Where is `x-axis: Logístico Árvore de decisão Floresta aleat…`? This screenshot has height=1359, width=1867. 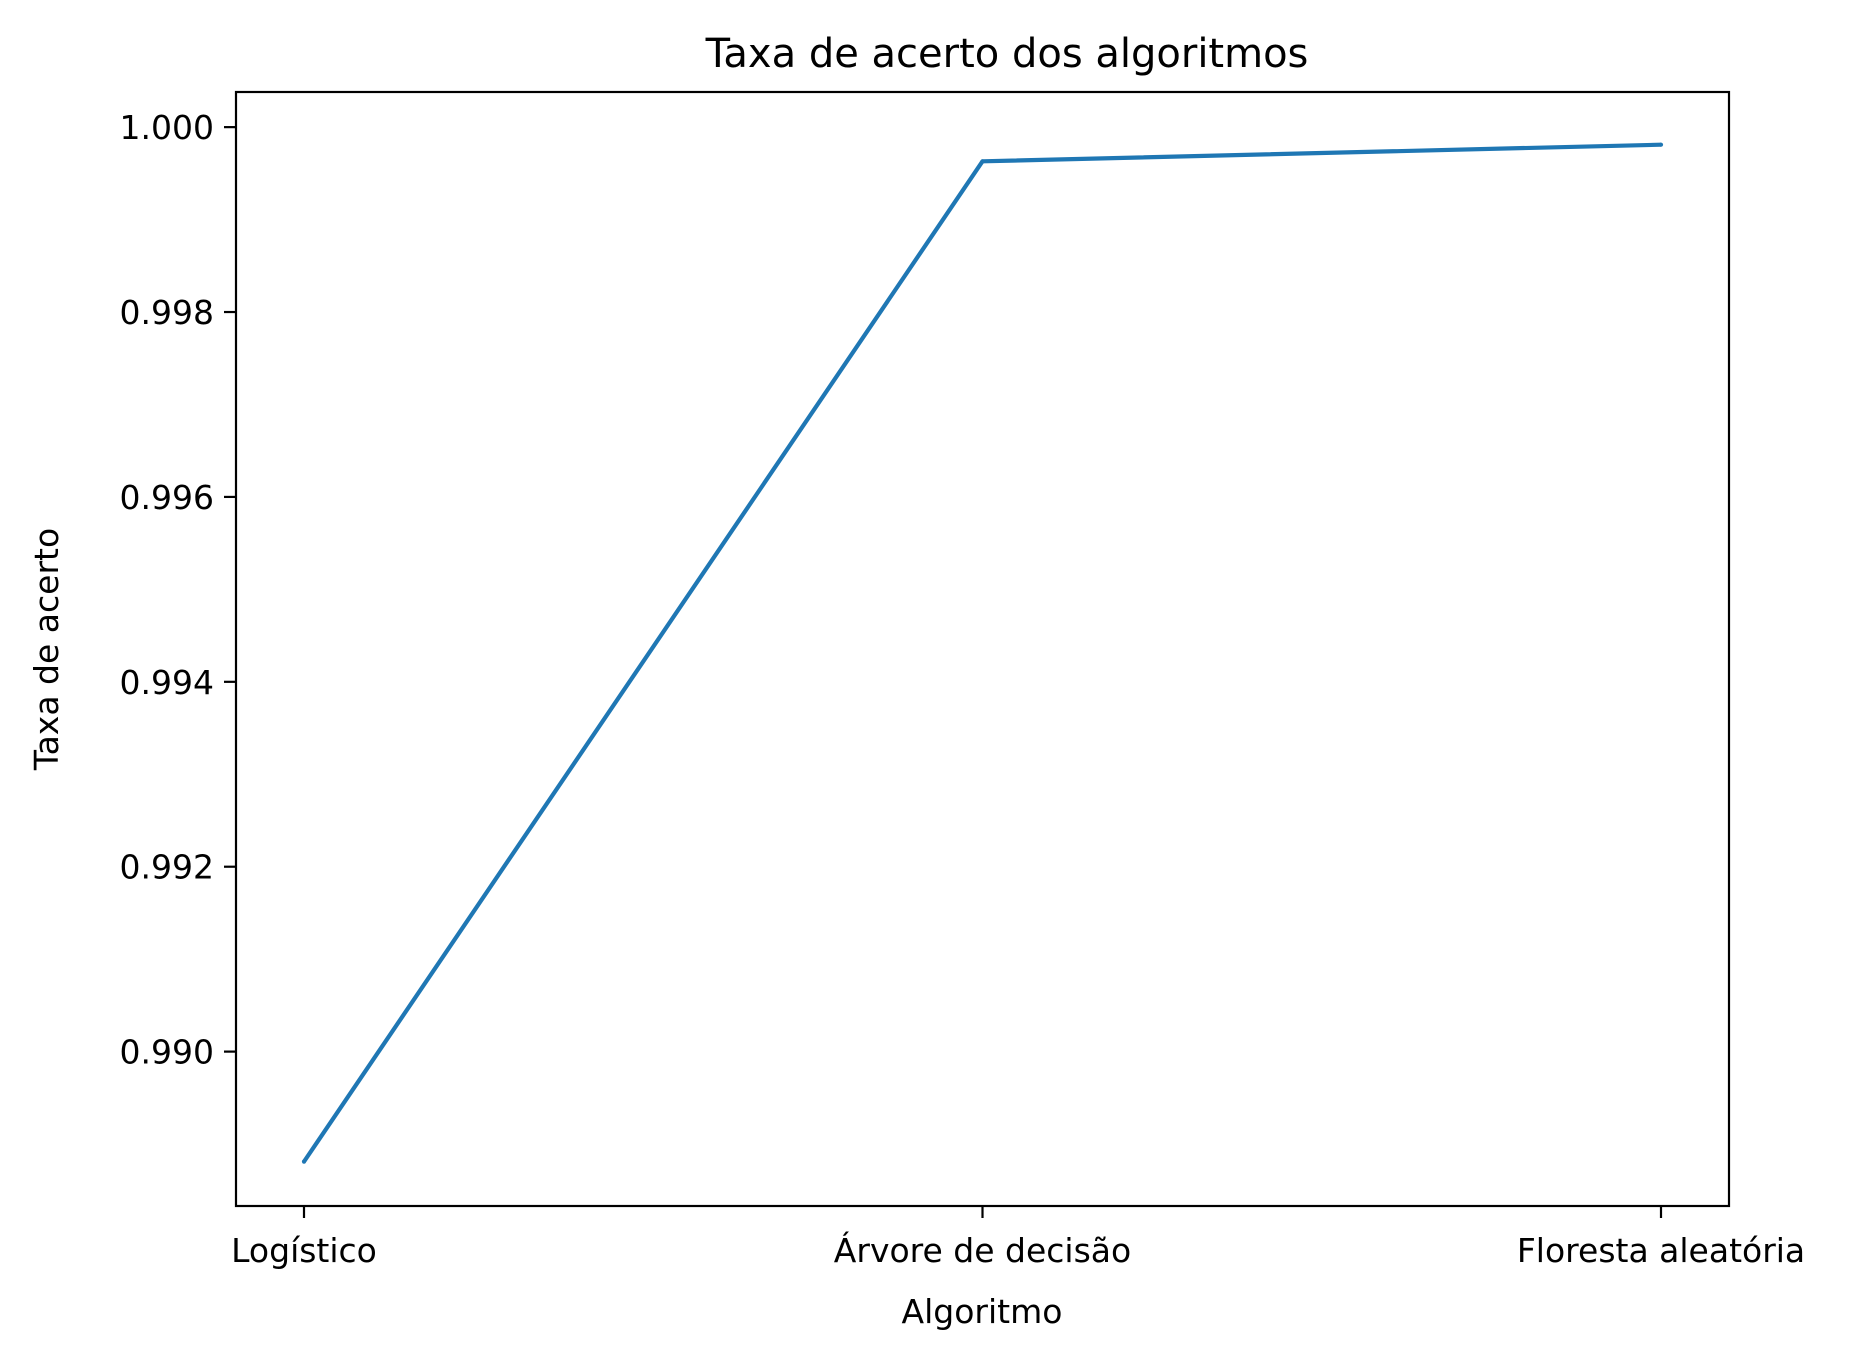
x-axis: Logístico Árvore de decisão Floresta aleat… is located at coordinates (1018, 1238).